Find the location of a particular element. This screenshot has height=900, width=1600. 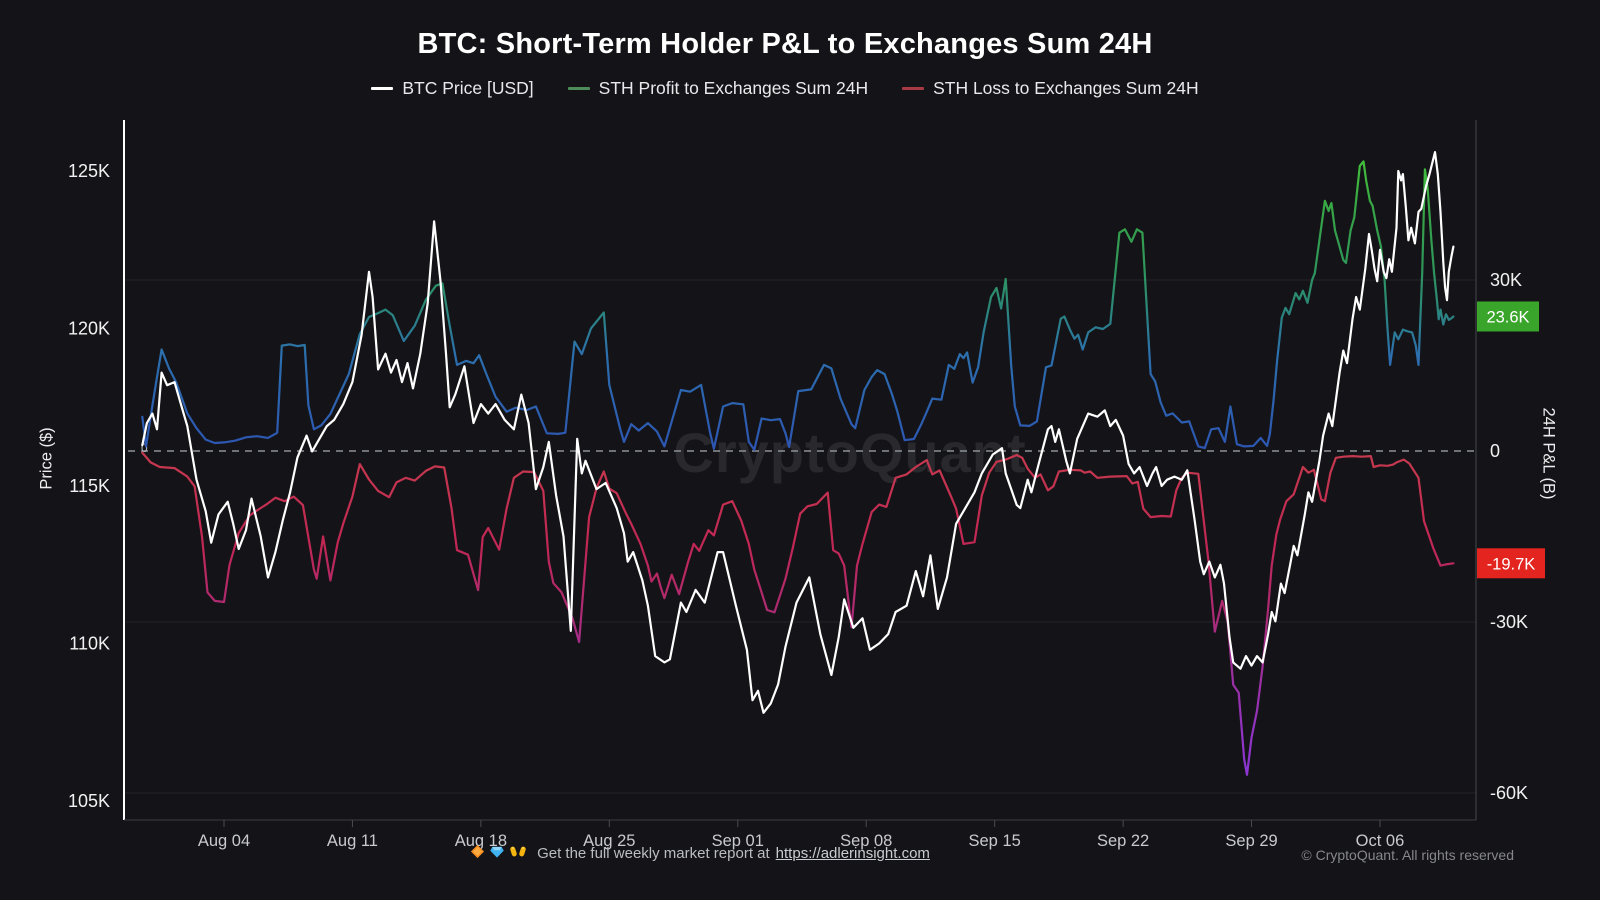

date-tick-label: Sep 01 is located at coordinates (738, 841).